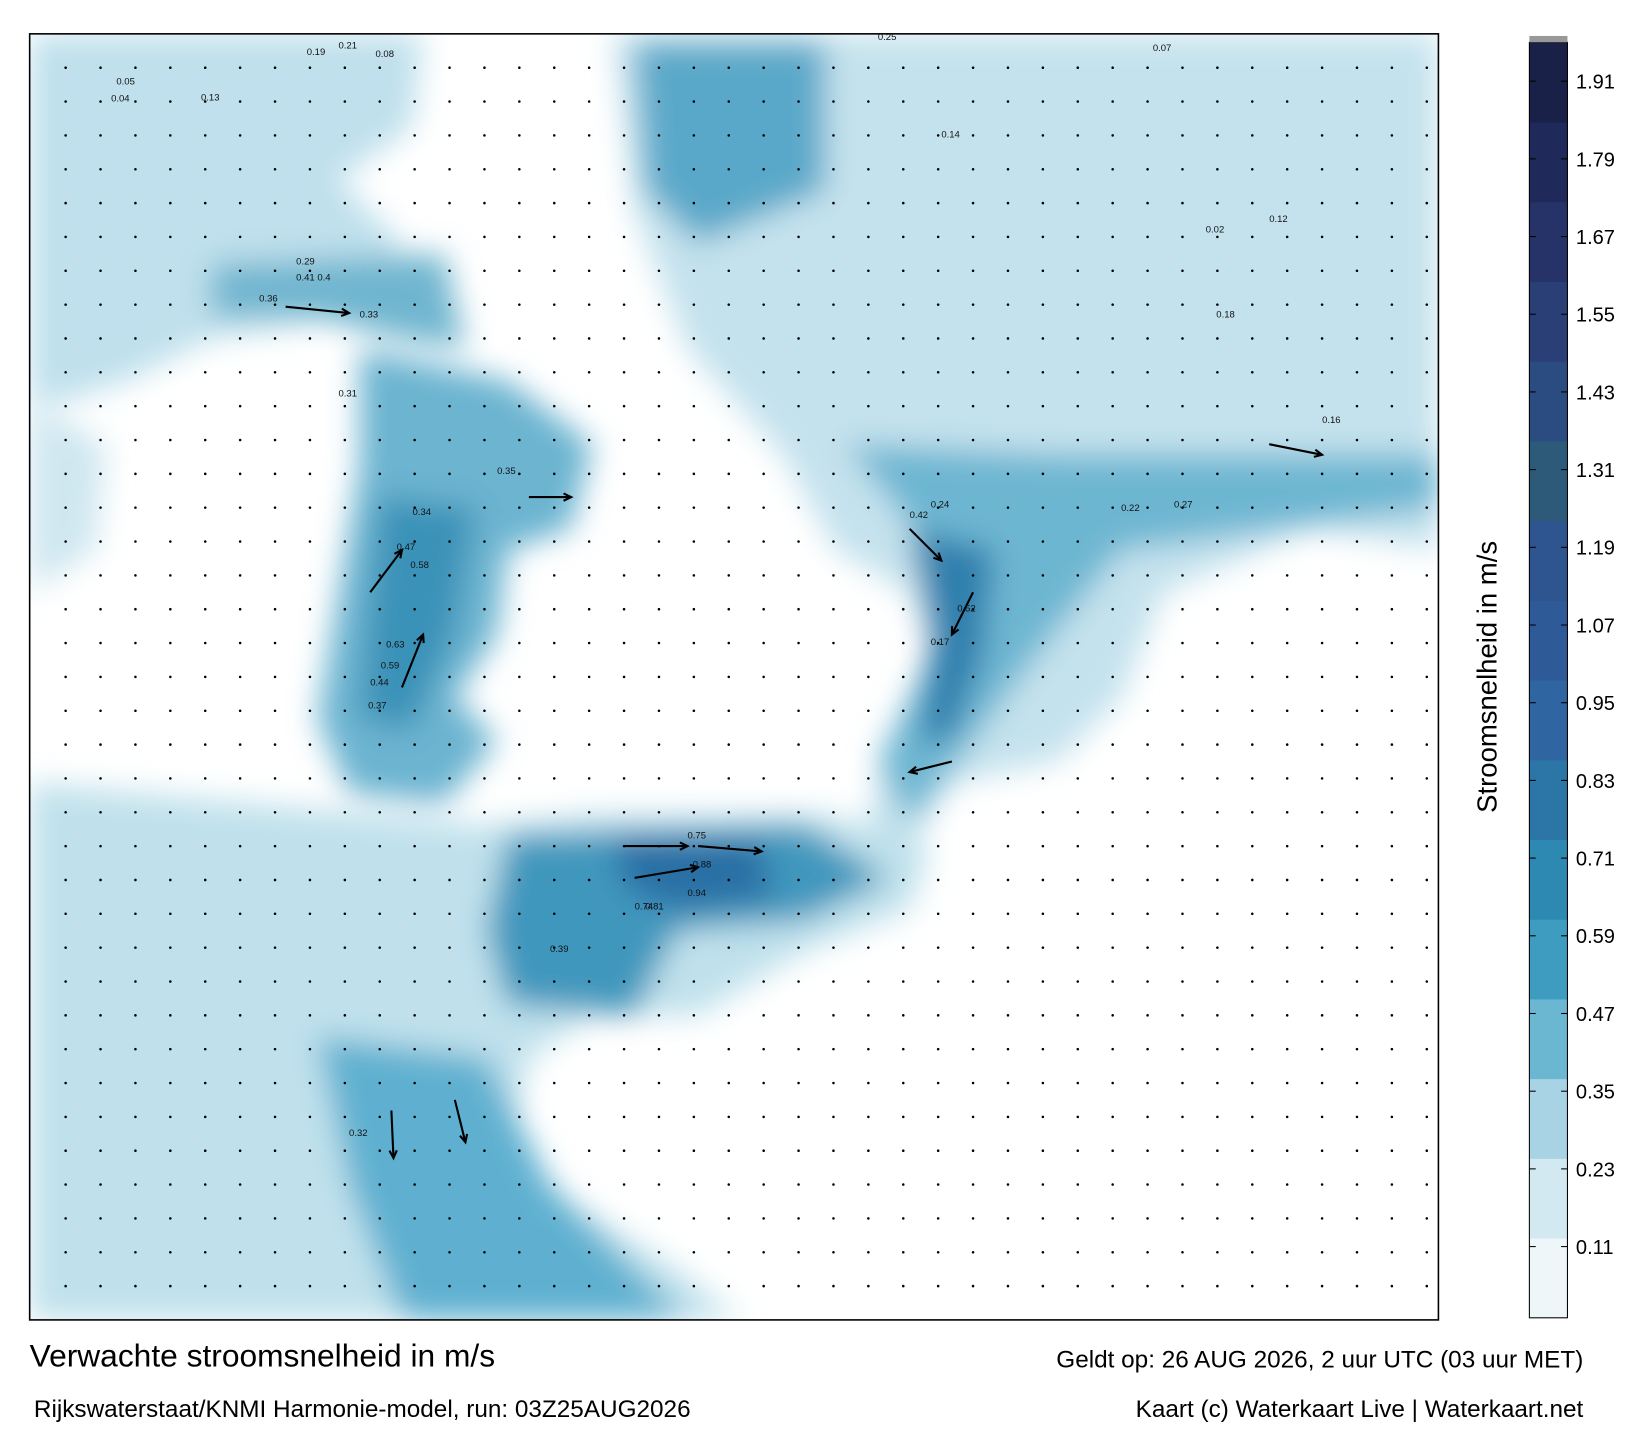 The width and height of the screenshot is (1650, 1450). I want to click on colorbar-tick-label: 1.91, so click(1595, 83).